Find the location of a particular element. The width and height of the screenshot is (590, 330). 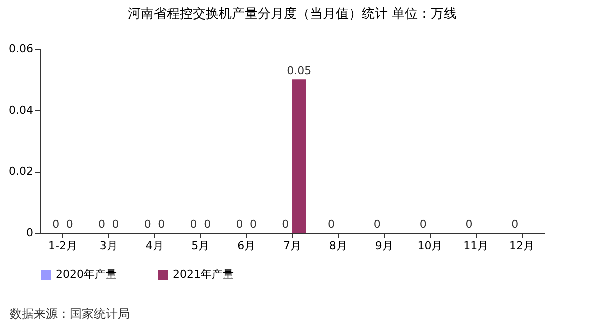

source-note: 数据来源：国家统计局 is located at coordinates (70, 314).